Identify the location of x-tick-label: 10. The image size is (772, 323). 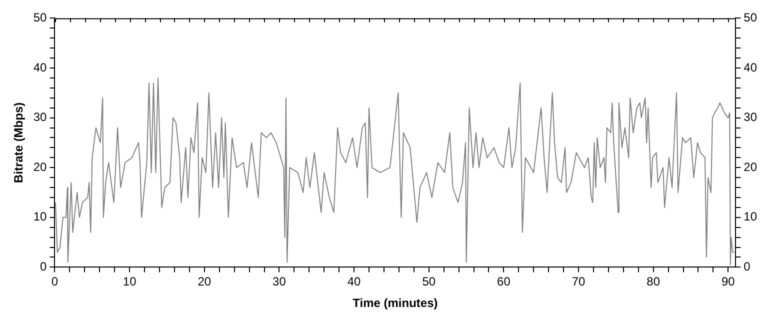
(129, 281).